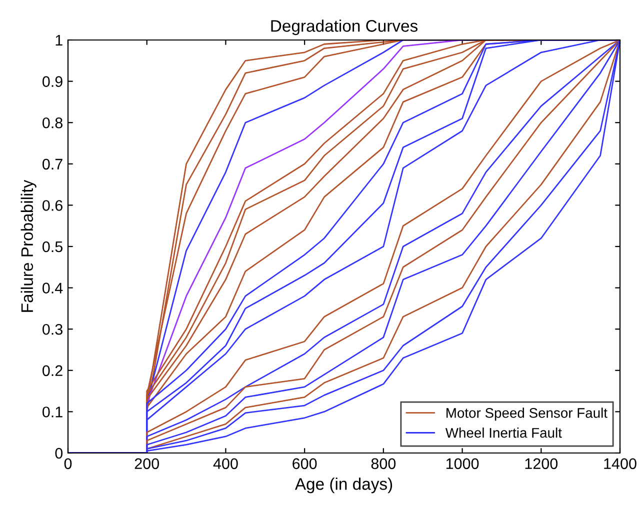 This screenshot has height=506, width=639. What do you see at coordinates (52, 288) in the screenshot?
I see `y-tick-label: 0.4` at bounding box center [52, 288].